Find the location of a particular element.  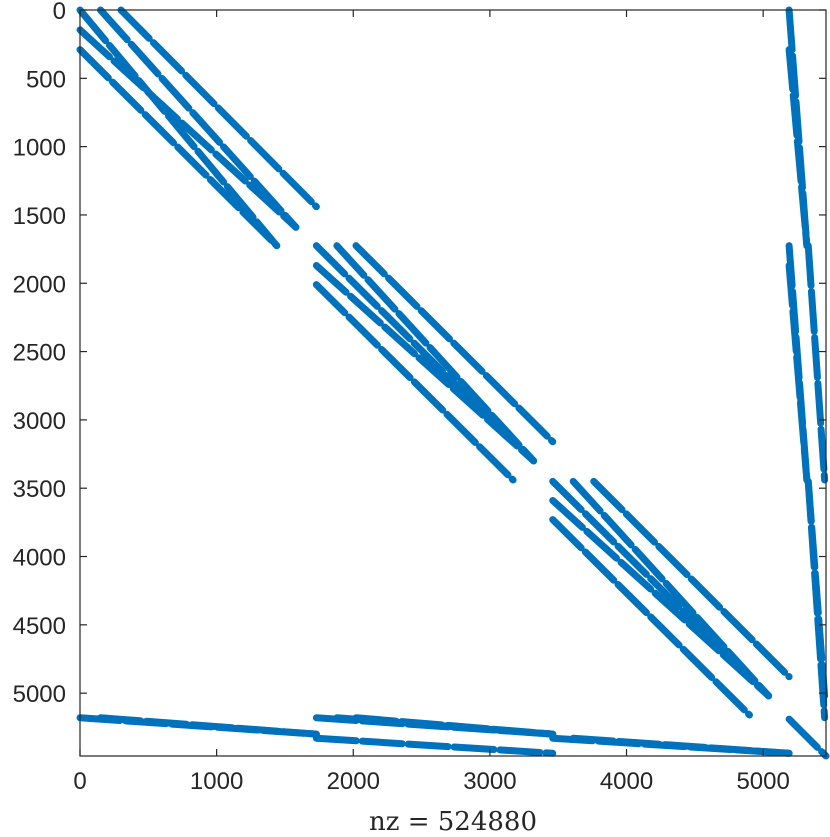

y-tick-label: 4000 is located at coordinates (39, 558).